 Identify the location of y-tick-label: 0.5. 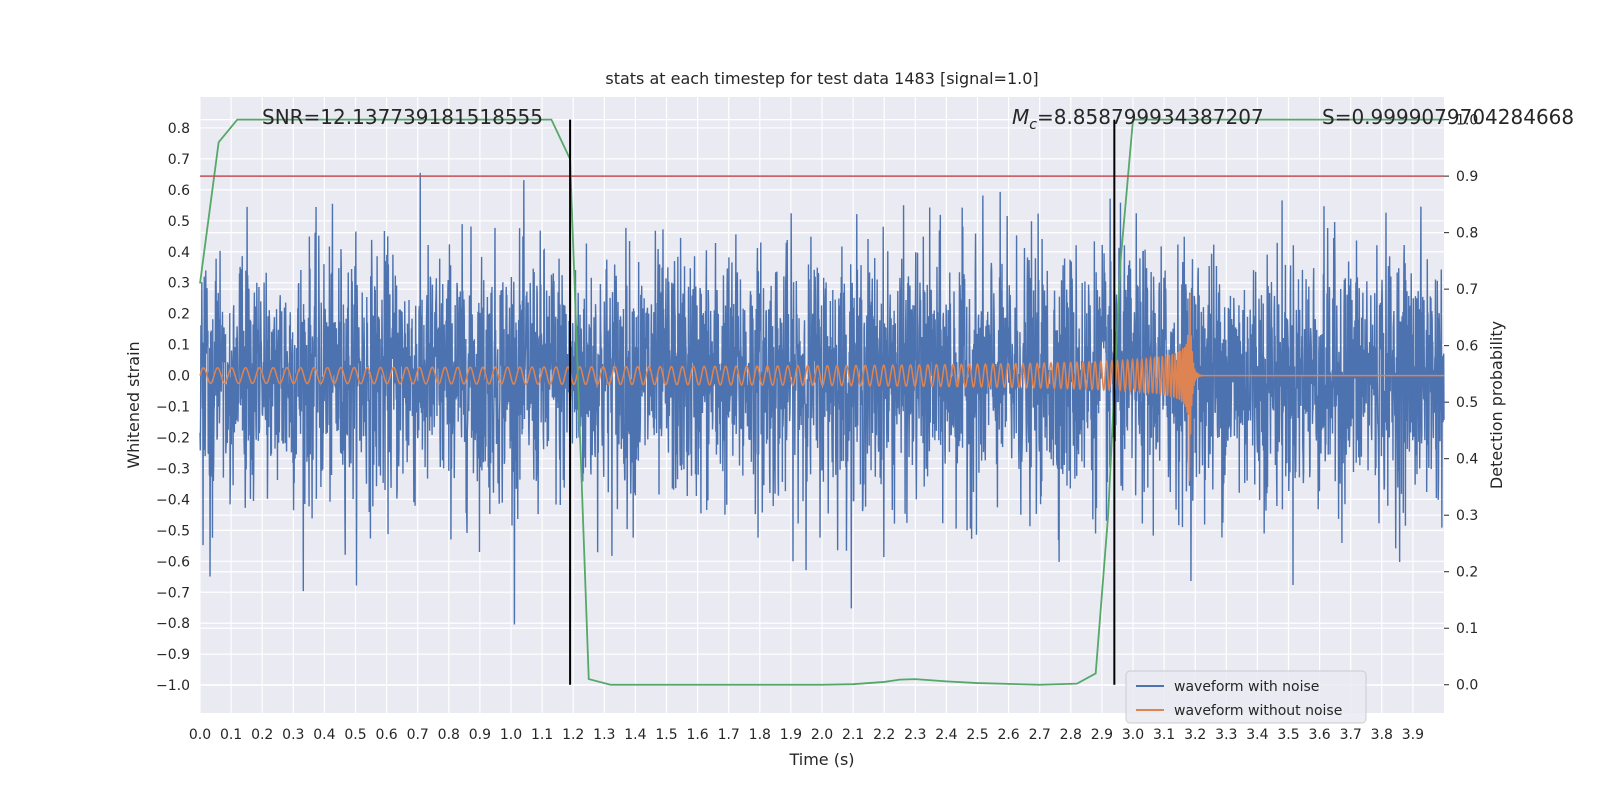
(179, 222).